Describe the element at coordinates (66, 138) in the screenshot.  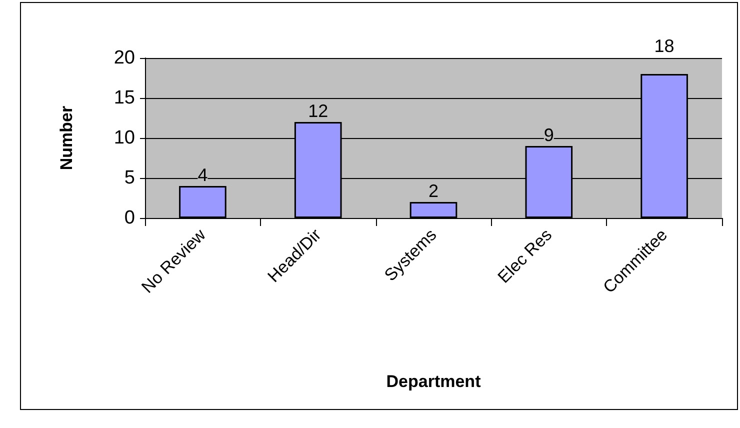
I see `y-axis-title: Number` at that location.